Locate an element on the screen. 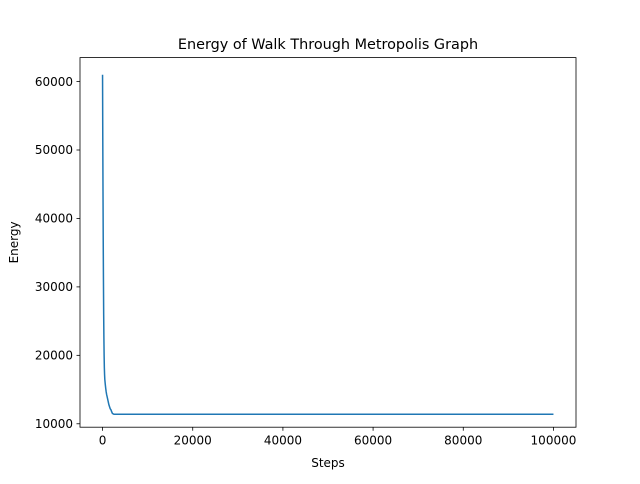  y-tick-label: 10000 is located at coordinates (54, 424).